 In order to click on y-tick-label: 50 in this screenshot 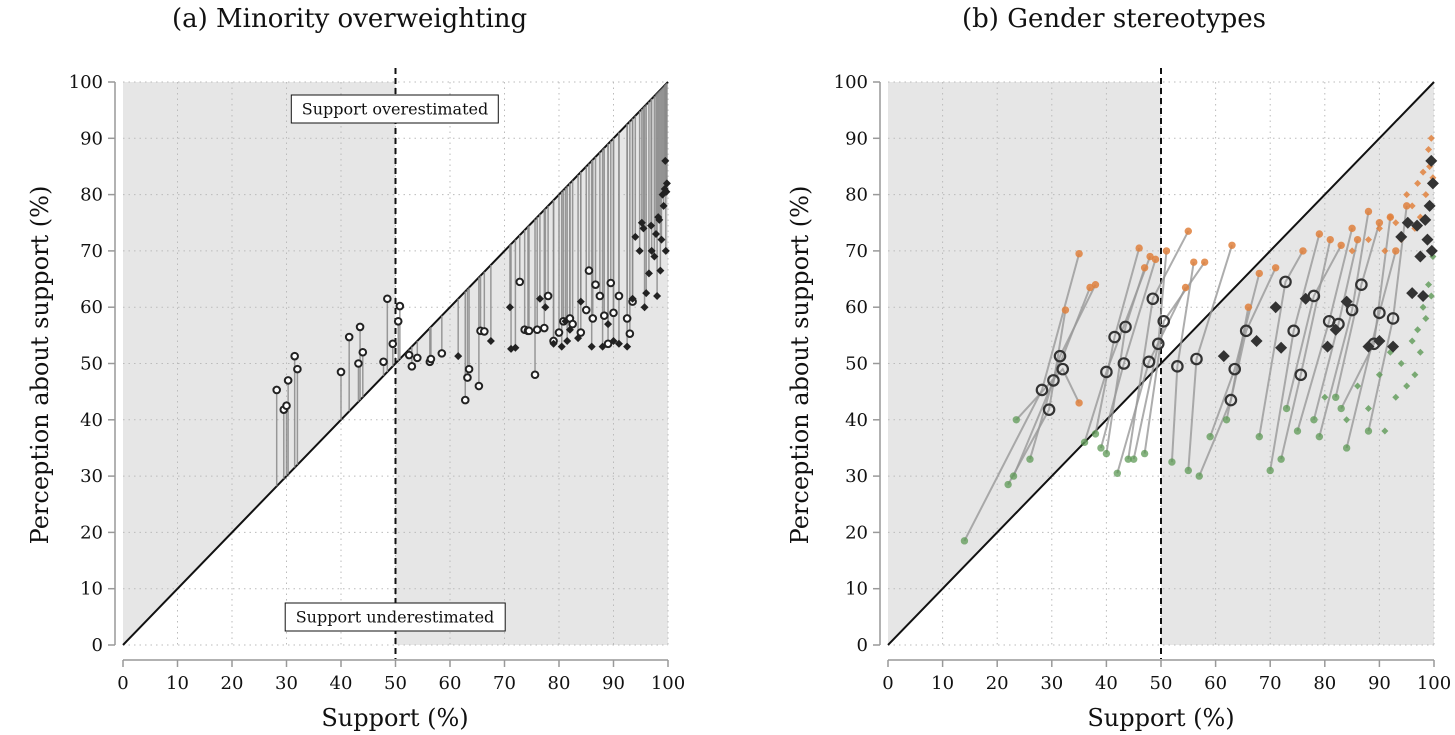, I will do `click(856, 364)`.